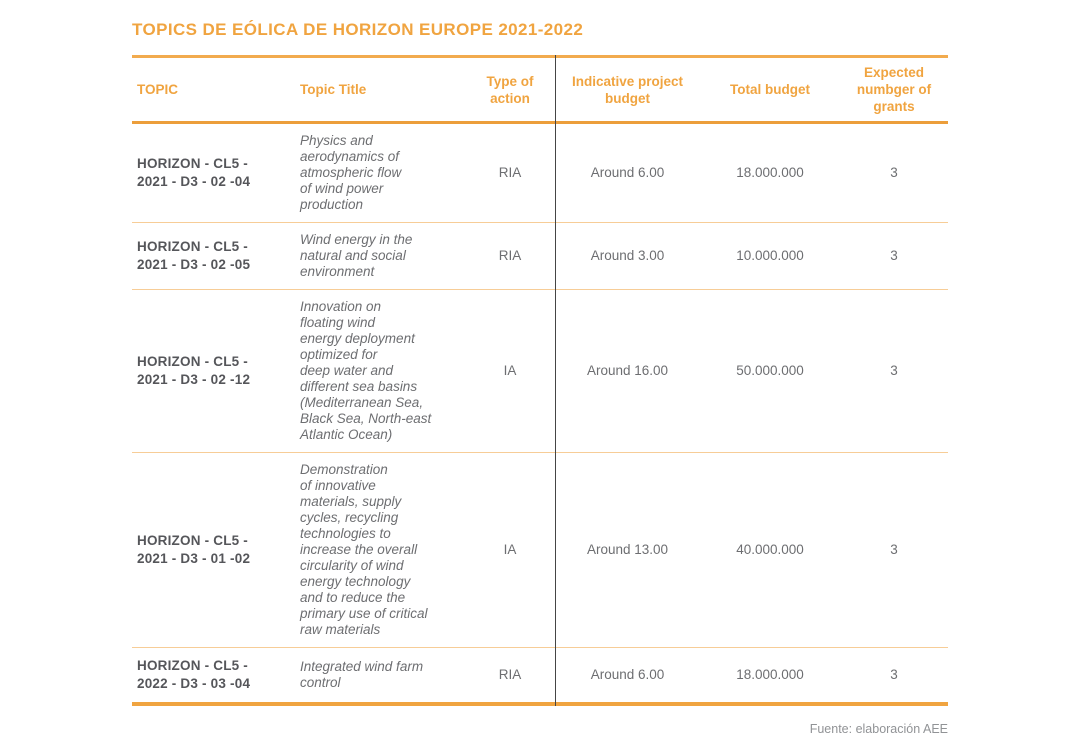  Describe the element at coordinates (194, 172) in the screenshot. I see `topic-code-cell: HORIZON - CL5 - 2021 - D3 - 02 -04` at that location.